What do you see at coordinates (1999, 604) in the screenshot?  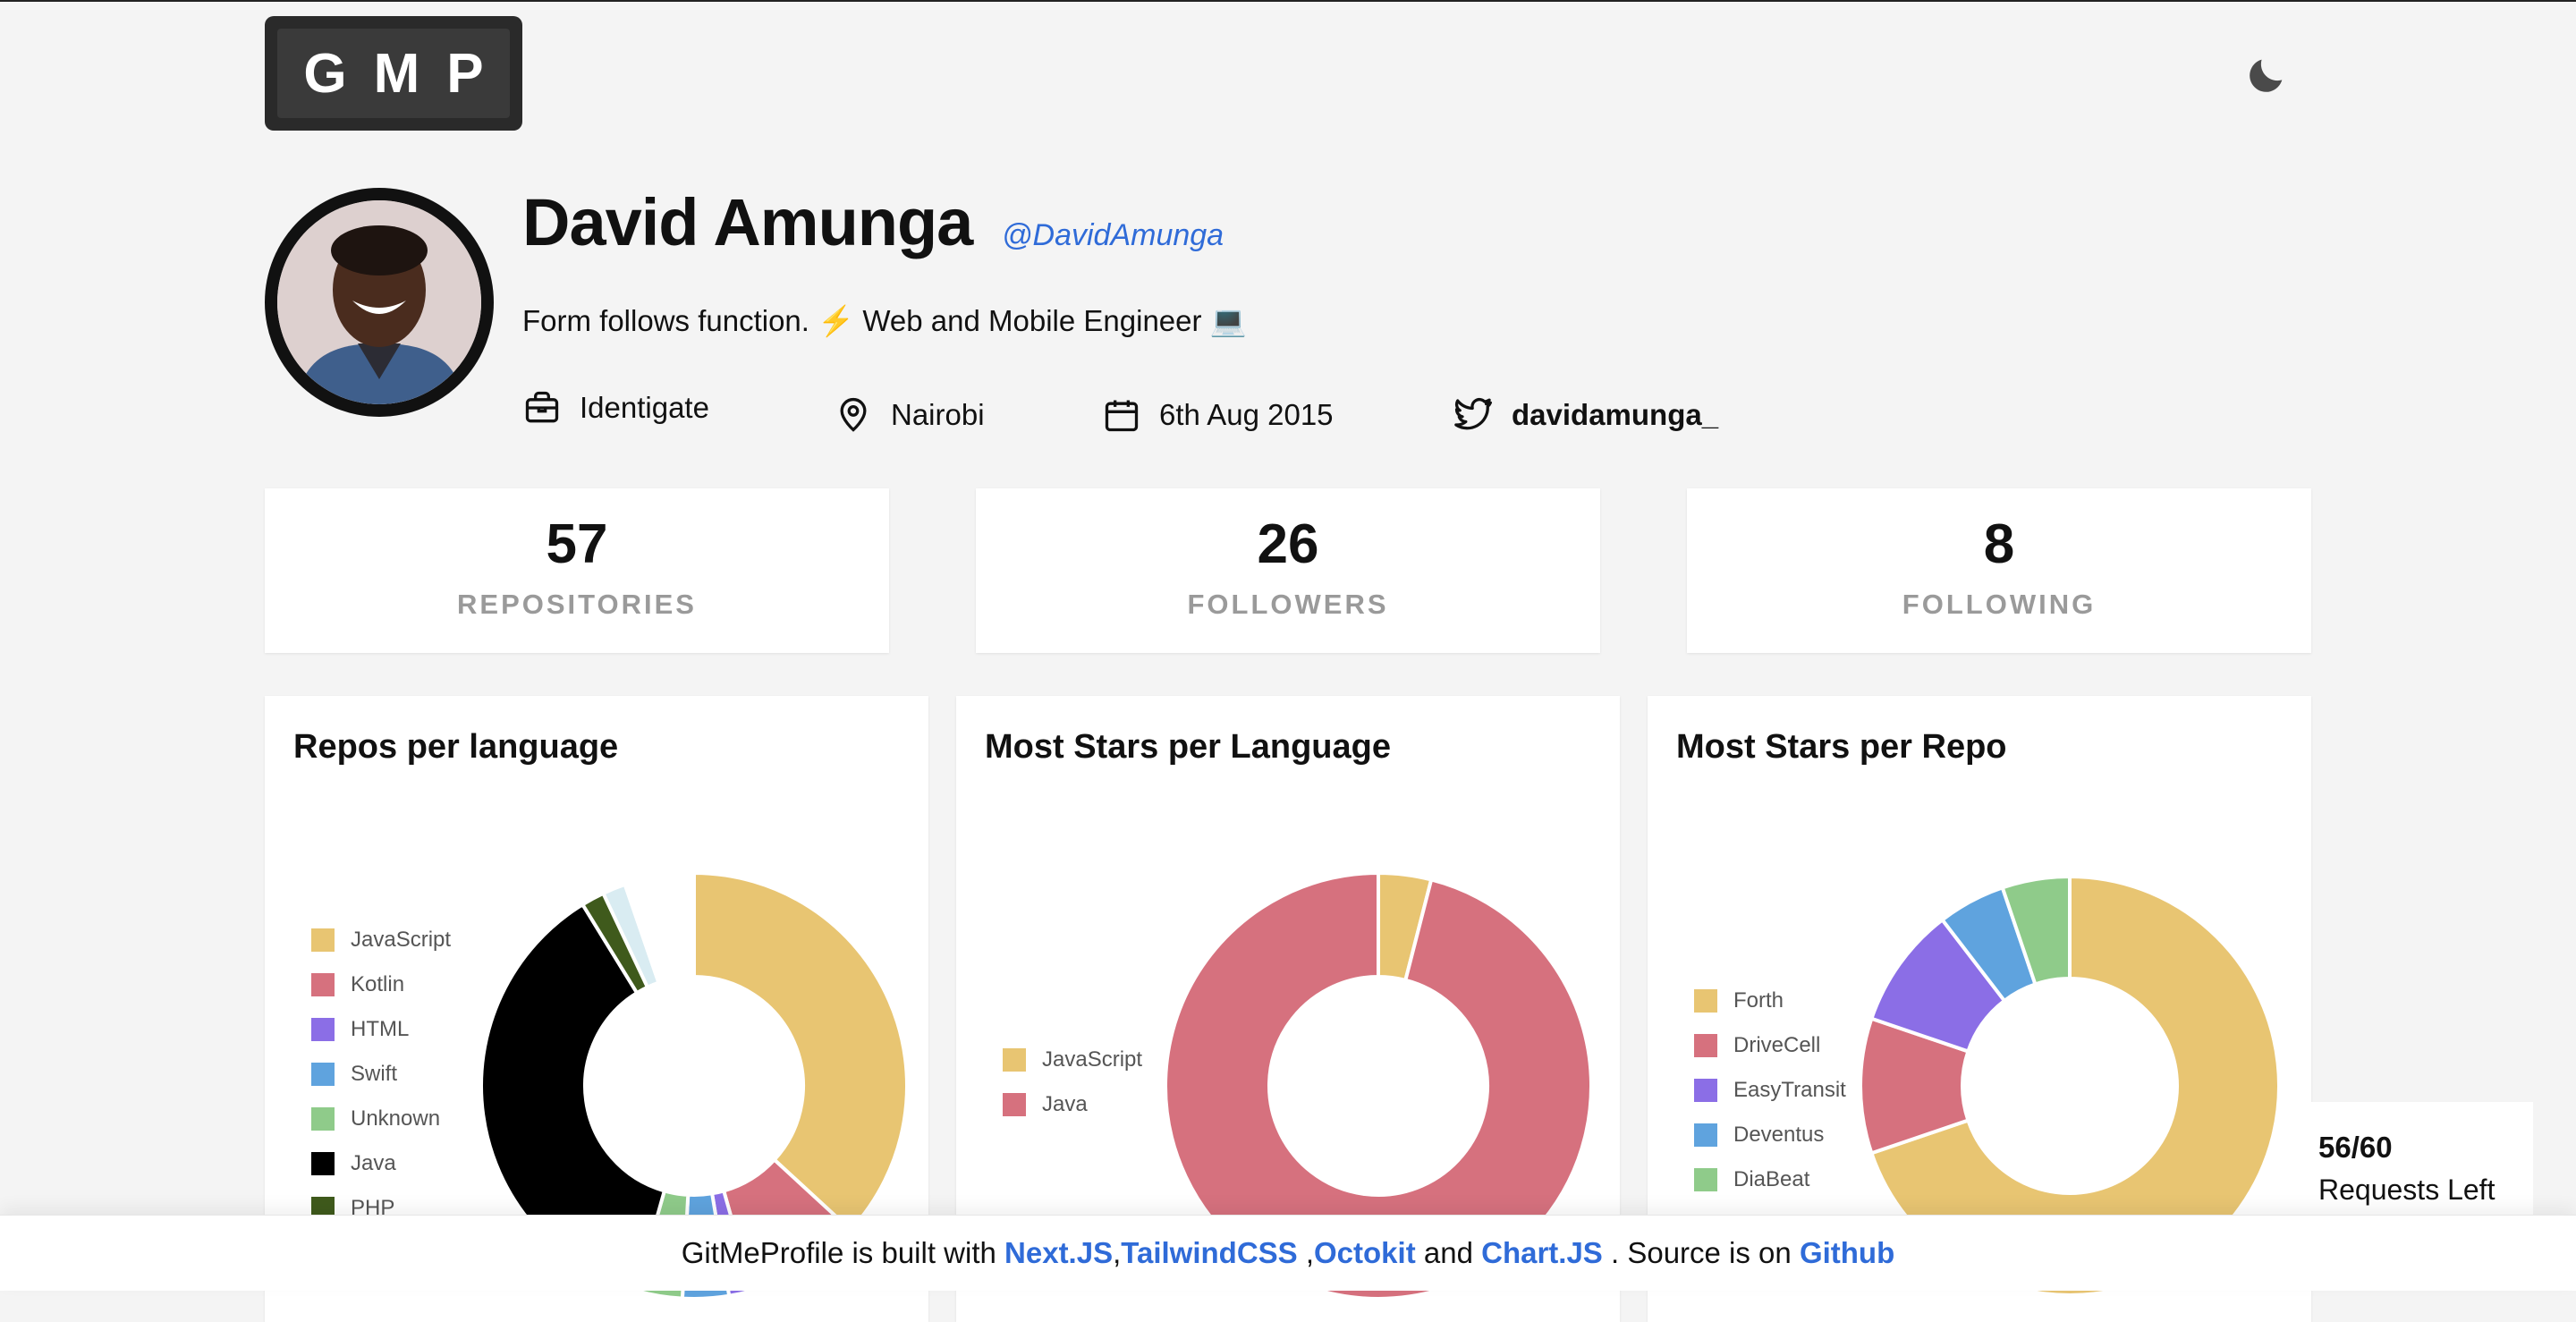 I see `stat-label: FOLLOWING` at bounding box center [1999, 604].